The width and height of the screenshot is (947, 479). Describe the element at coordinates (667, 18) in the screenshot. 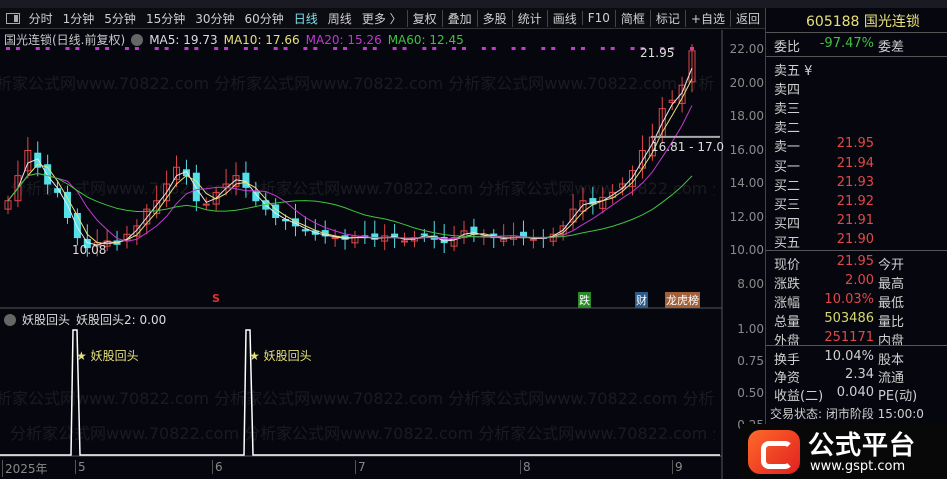

I see `toolbar-item: 标记` at that location.